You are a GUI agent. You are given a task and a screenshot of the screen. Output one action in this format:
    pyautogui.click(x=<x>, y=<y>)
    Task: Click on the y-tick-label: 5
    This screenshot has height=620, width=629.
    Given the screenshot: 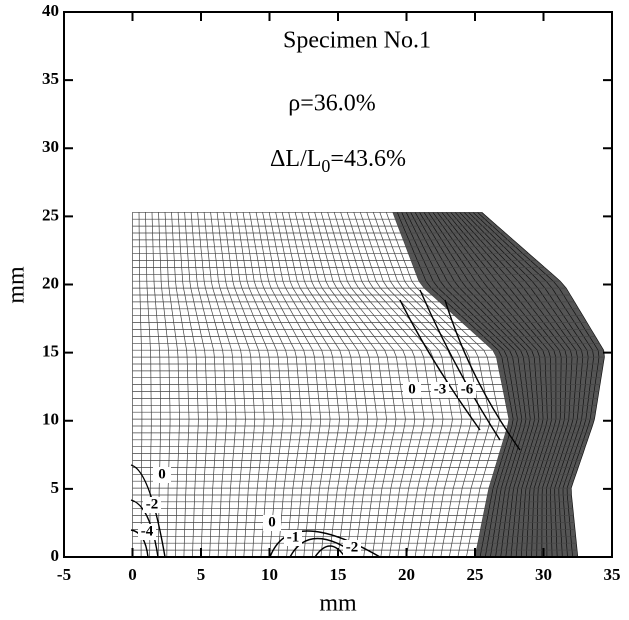 What is the action you would take?
    pyautogui.click(x=55, y=487)
    